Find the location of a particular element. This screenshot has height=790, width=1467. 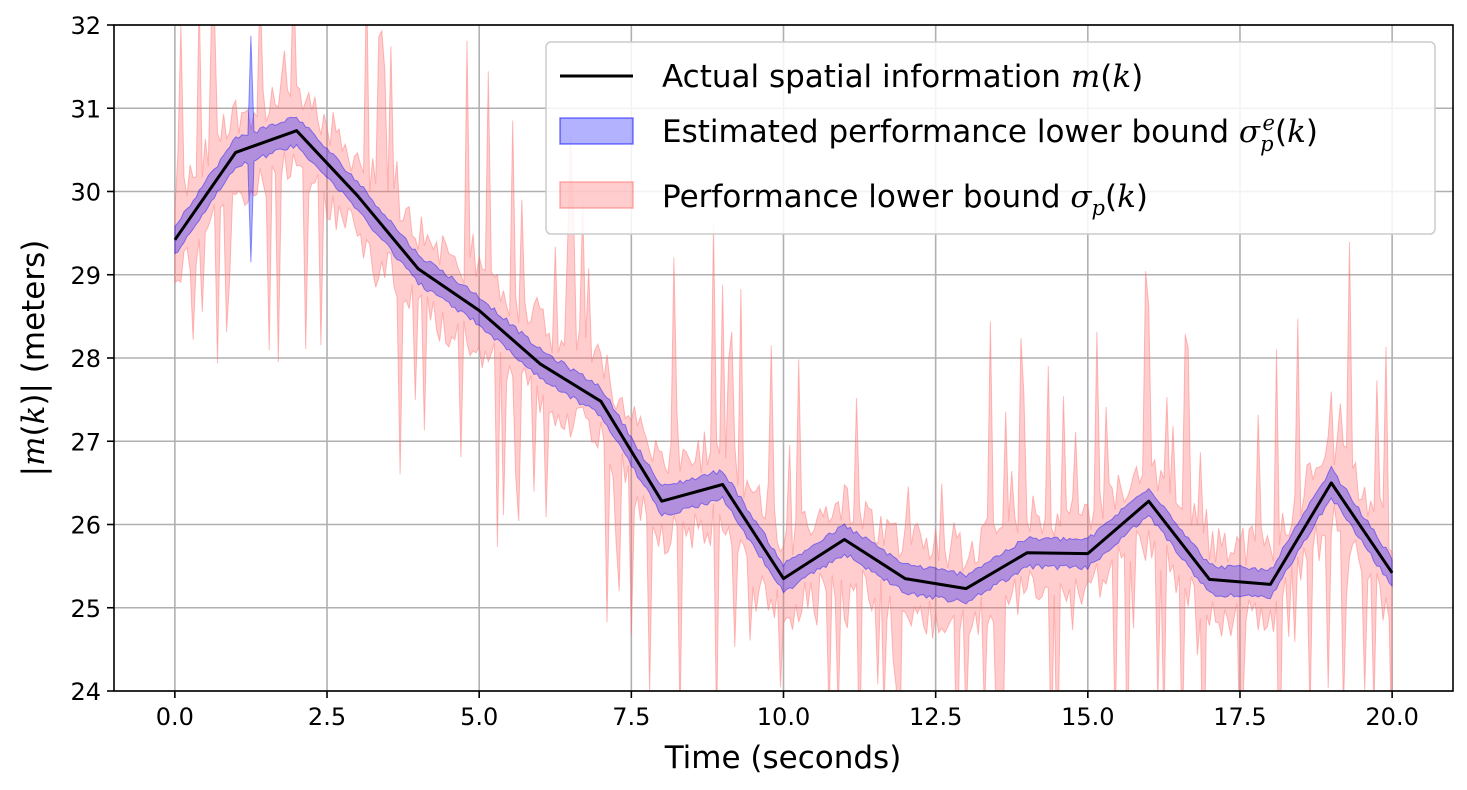

x-tick-label: 10.0 is located at coordinates (783, 717).